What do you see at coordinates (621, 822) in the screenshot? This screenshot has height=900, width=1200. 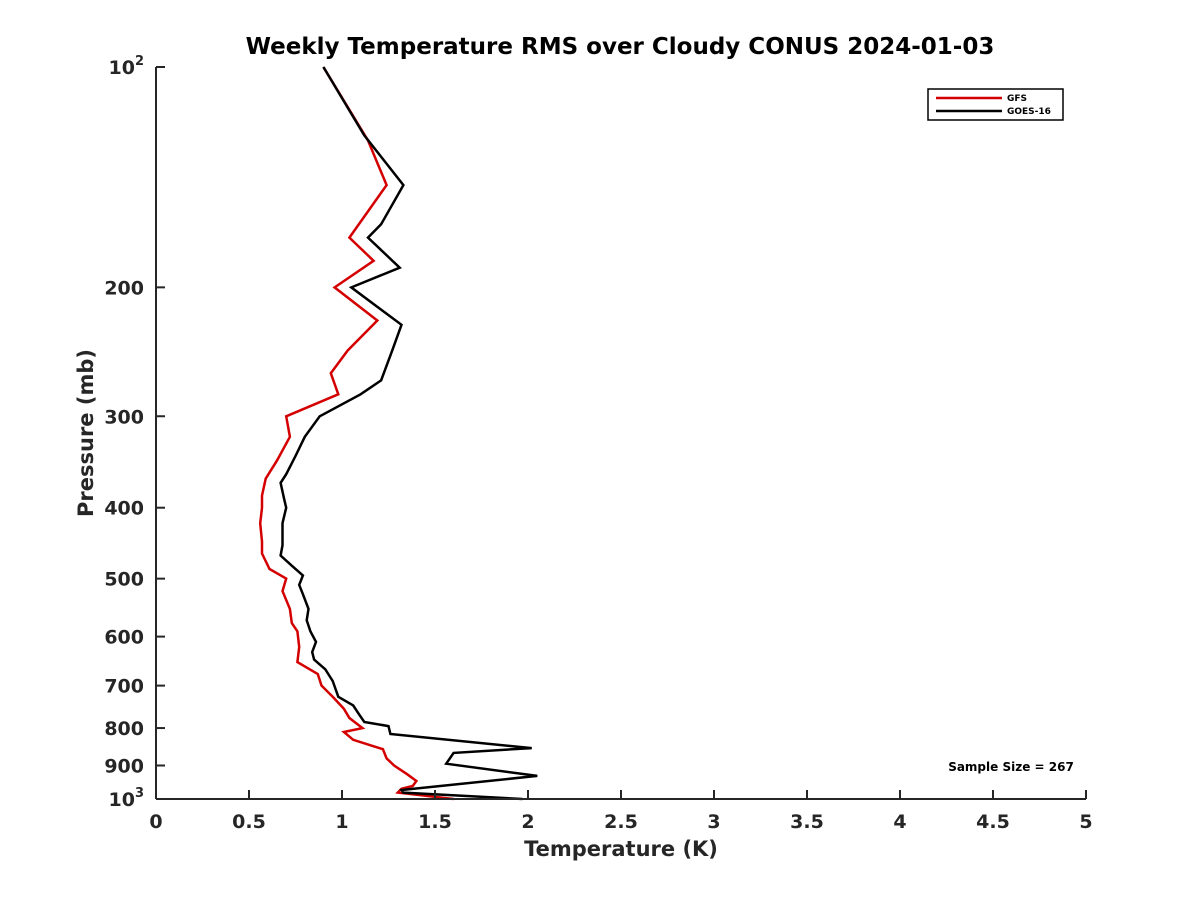 I see `x-tick-label: 2.5` at bounding box center [621, 822].